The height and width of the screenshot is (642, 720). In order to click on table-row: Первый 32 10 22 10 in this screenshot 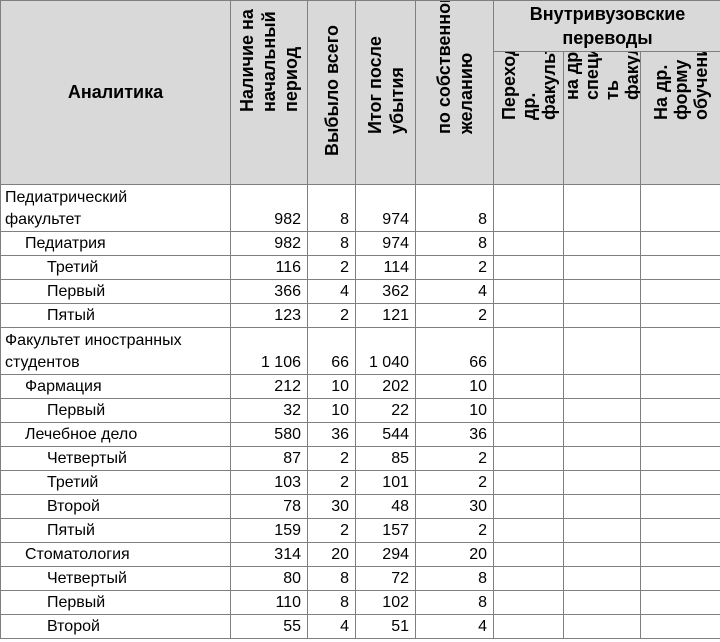, I will do `click(360, 410)`.